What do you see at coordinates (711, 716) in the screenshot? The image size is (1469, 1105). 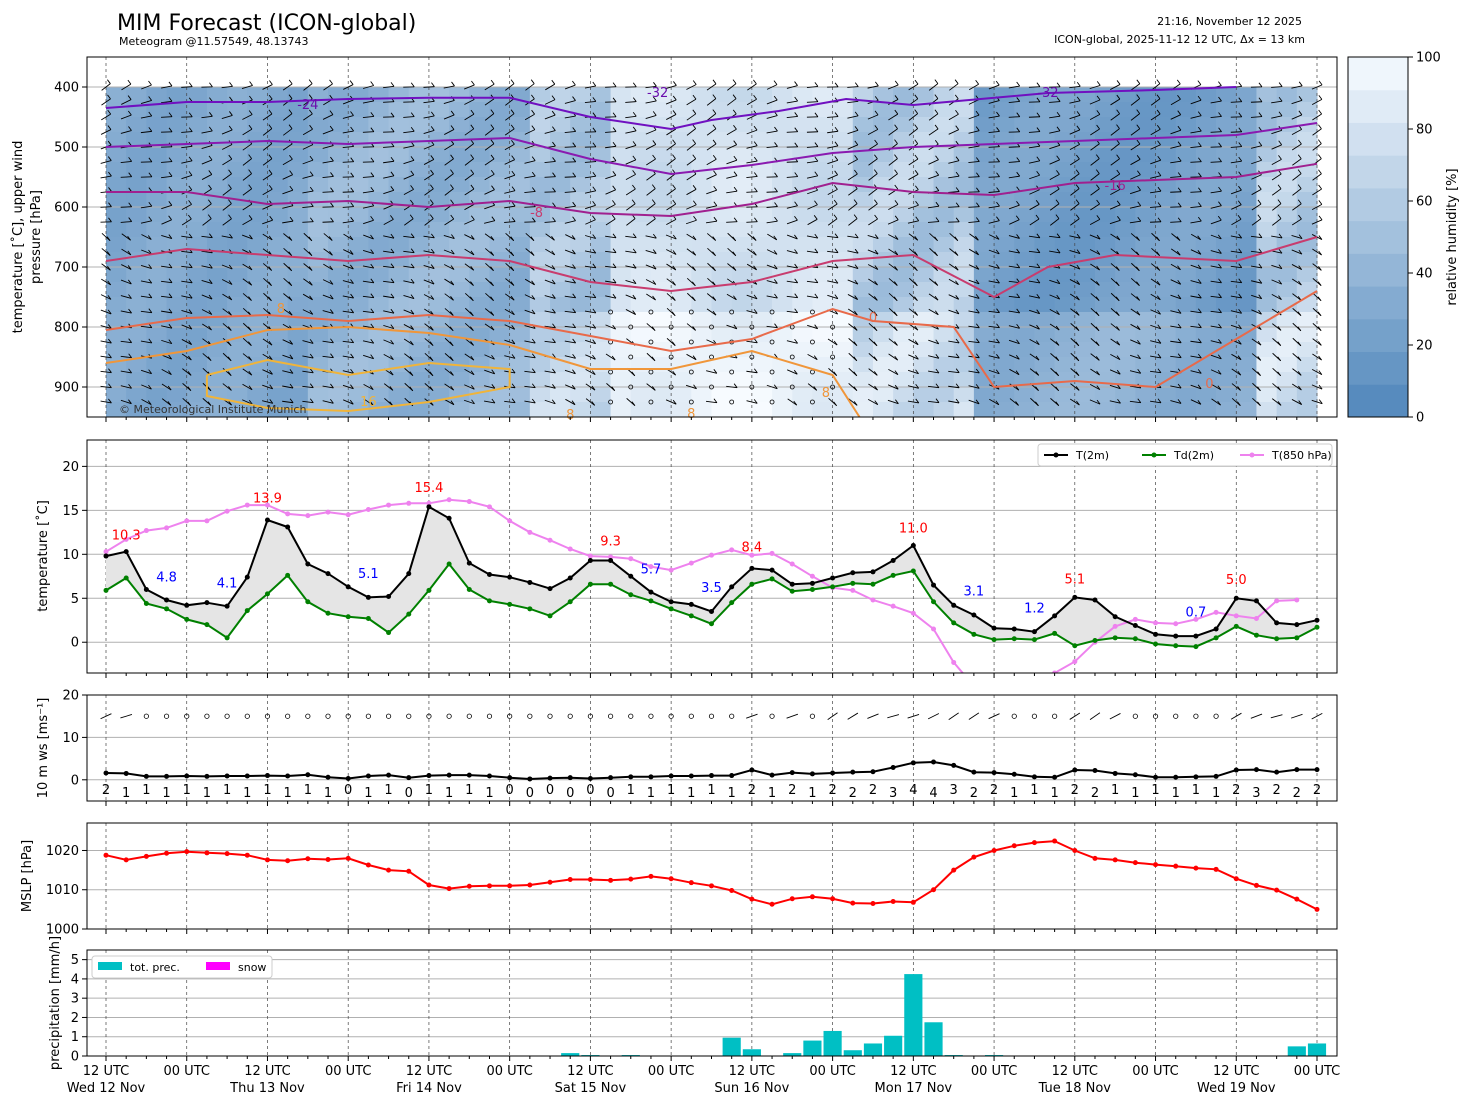 I see `surface-wind-barbs` at bounding box center [711, 716].